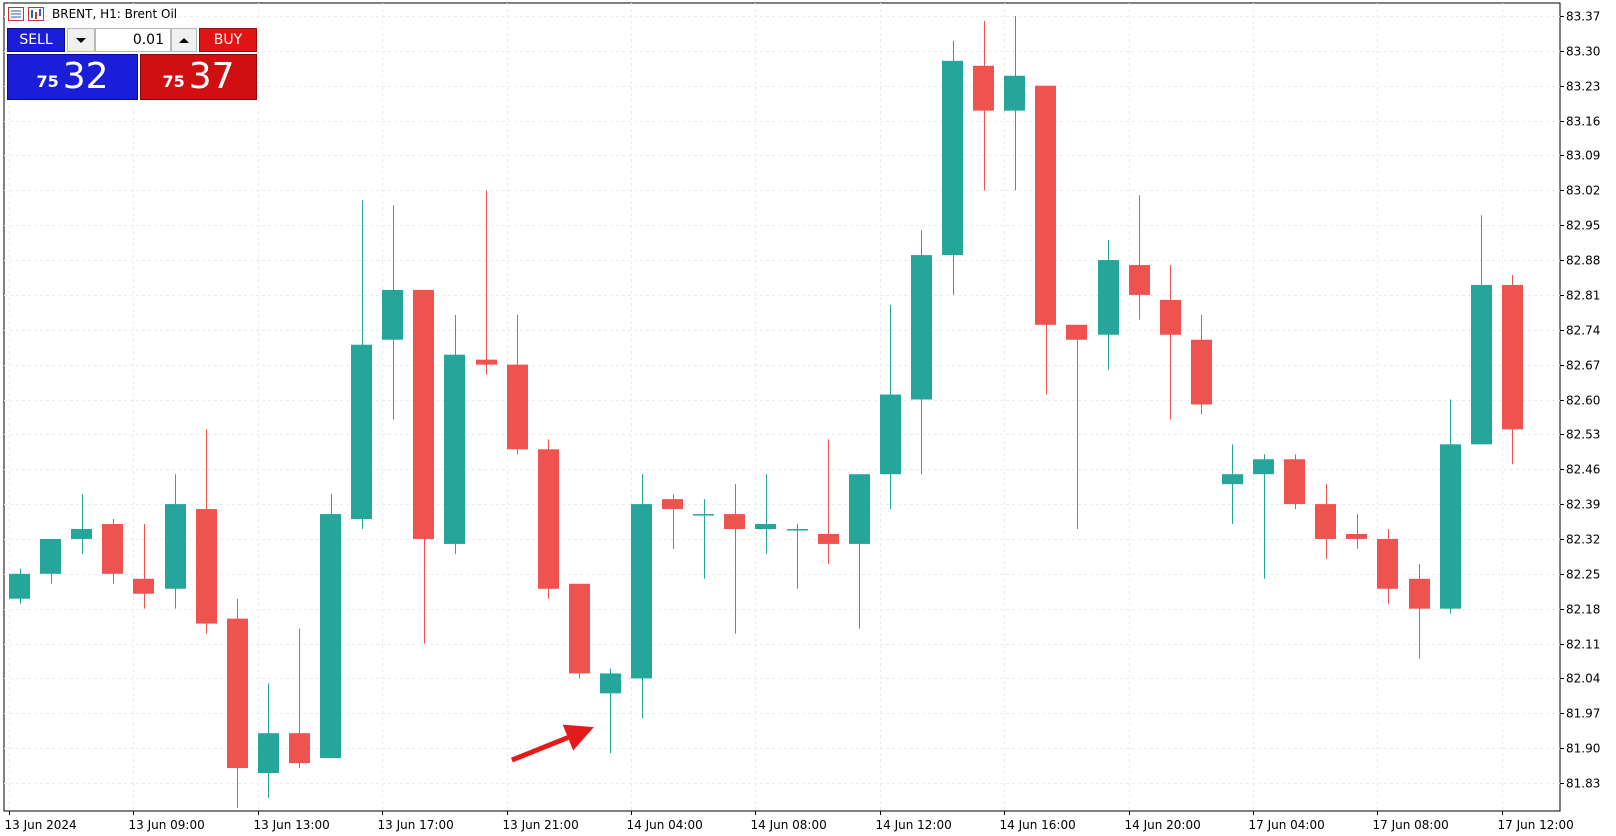 This screenshot has width=1616, height=836. What do you see at coordinates (1536, 825) in the screenshot?
I see `time-tick-label: 17 Jun 12:00` at bounding box center [1536, 825].